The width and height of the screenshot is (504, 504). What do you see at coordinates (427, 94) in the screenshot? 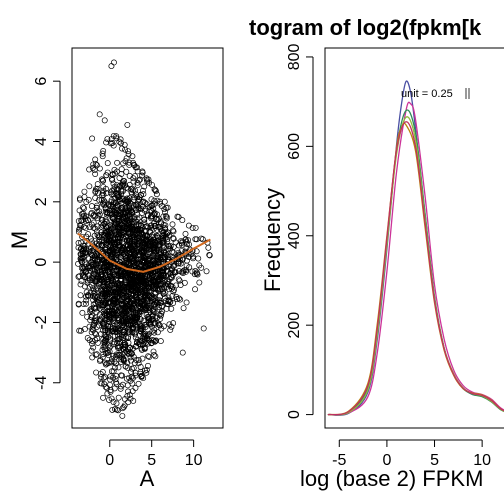
I see `density-annotation: unit = 0.25` at bounding box center [427, 94].